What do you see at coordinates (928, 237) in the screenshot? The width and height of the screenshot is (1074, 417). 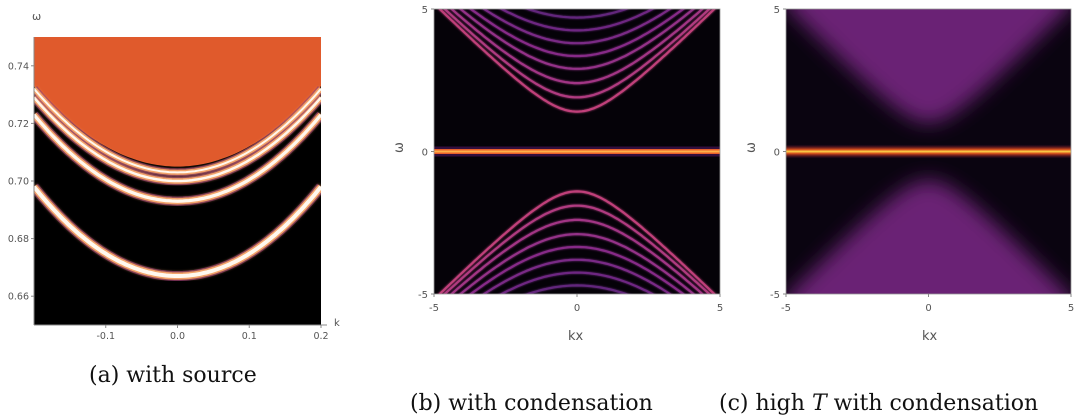 I see `lower-continuum` at bounding box center [928, 237].